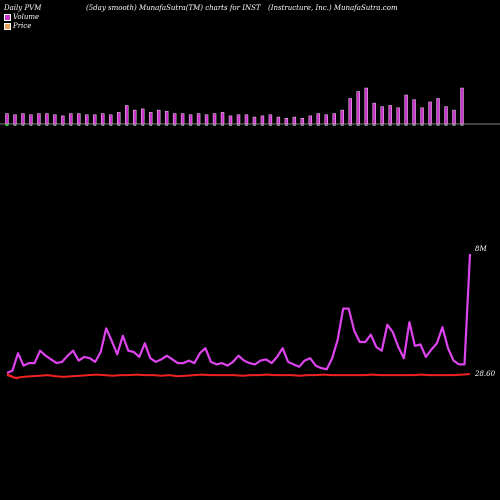 Image resolution: width=500 pixels, height=500 pixels. What do you see at coordinates (7, 26) in the screenshot?
I see `price-swatch` at bounding box center [7, 26].